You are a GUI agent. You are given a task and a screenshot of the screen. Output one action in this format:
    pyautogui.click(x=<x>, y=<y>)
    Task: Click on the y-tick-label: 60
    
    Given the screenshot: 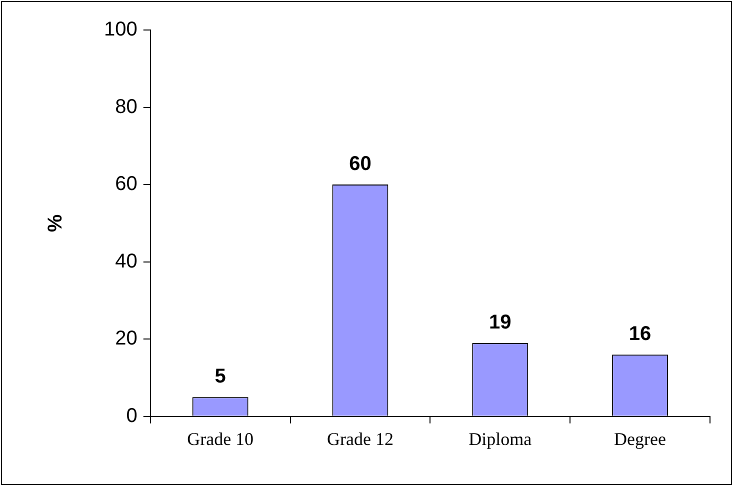 What is the action you would take?
    pyautogui.click(x=126, y=184)
    